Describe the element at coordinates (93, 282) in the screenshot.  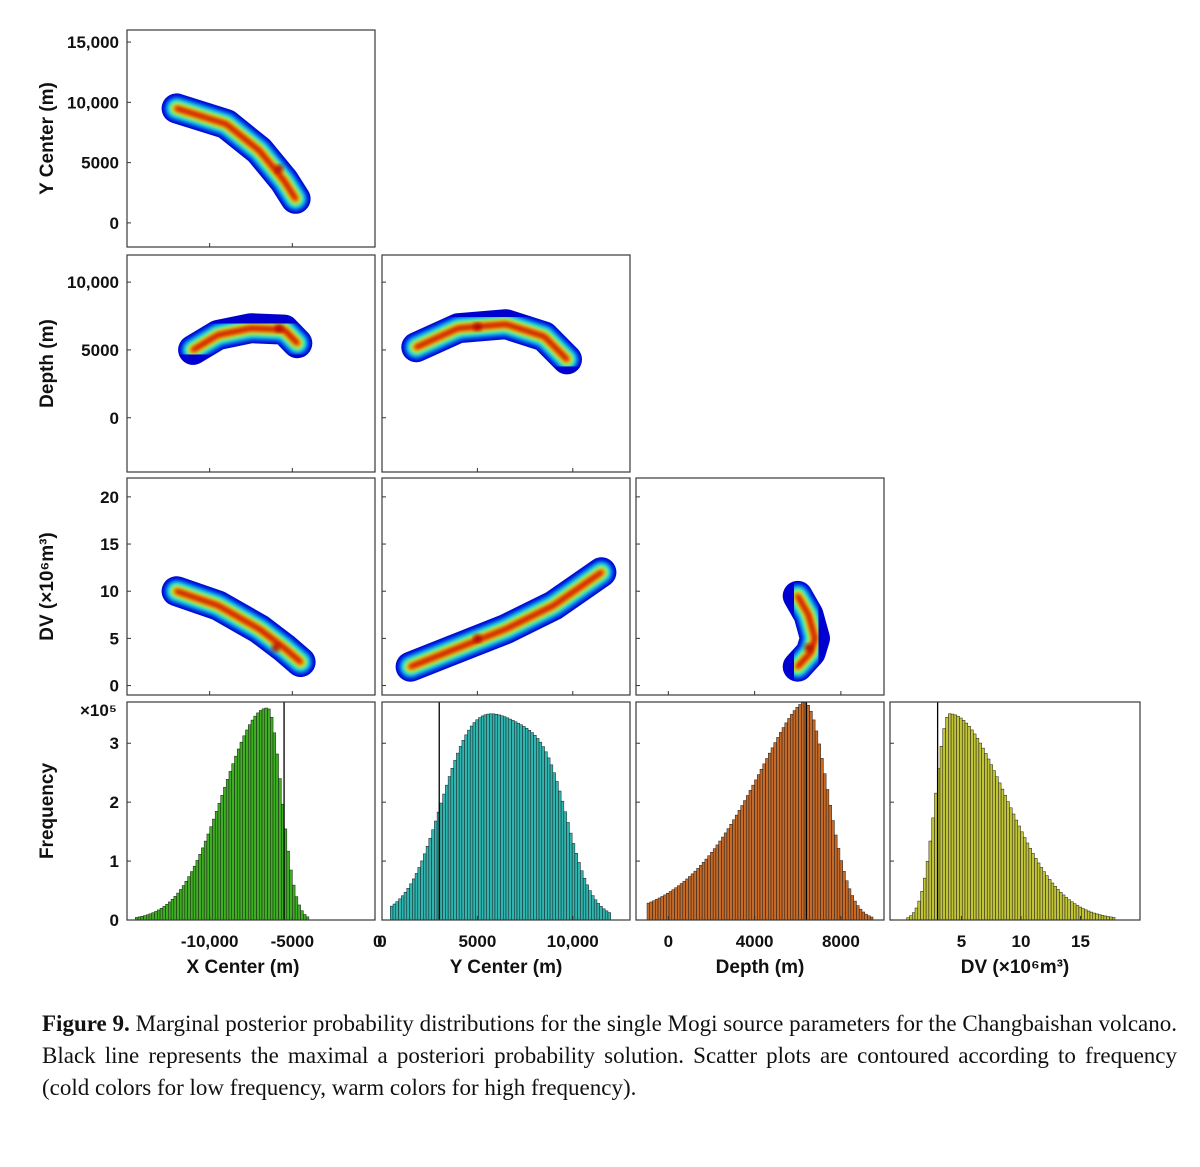
I see `y-tick-label: 10,000` at that location.